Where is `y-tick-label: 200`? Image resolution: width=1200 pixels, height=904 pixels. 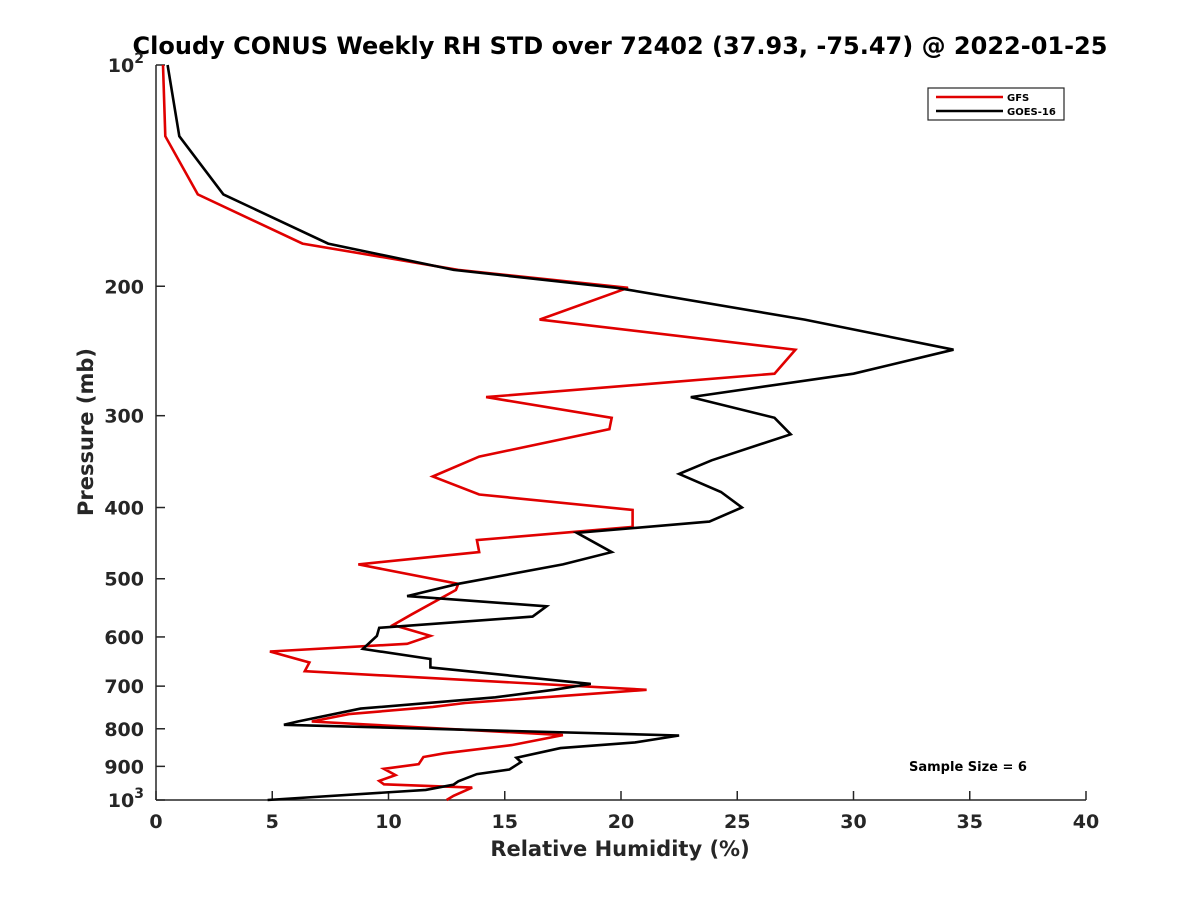
y-tick-label: 200 is located at coordinates (124, 287).